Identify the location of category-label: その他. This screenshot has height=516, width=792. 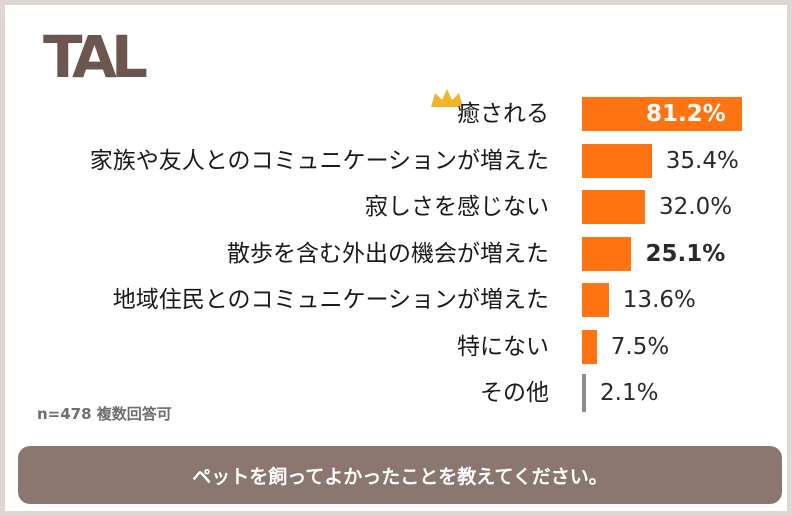
(514, 393).